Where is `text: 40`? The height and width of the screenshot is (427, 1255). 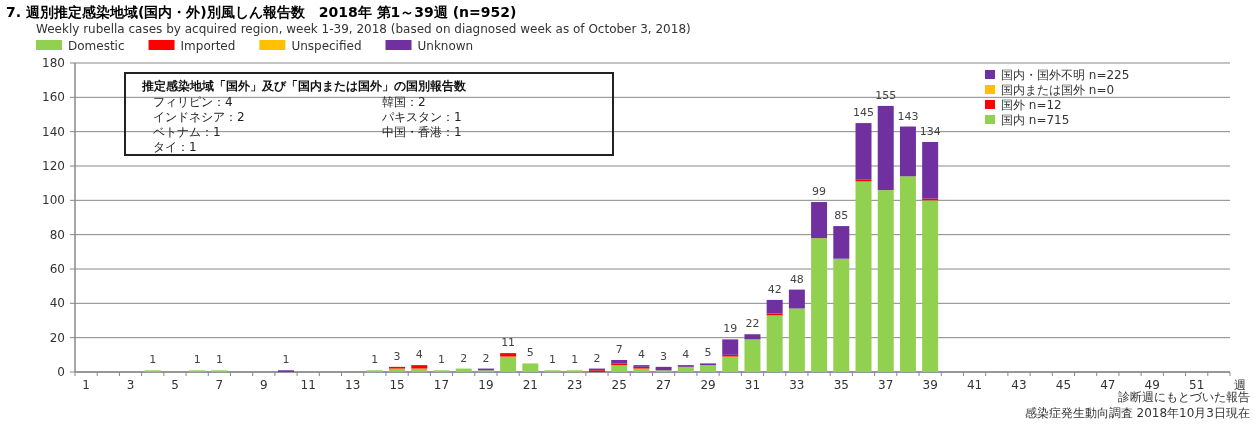
text: 40 is located at coordinates (57, 303).